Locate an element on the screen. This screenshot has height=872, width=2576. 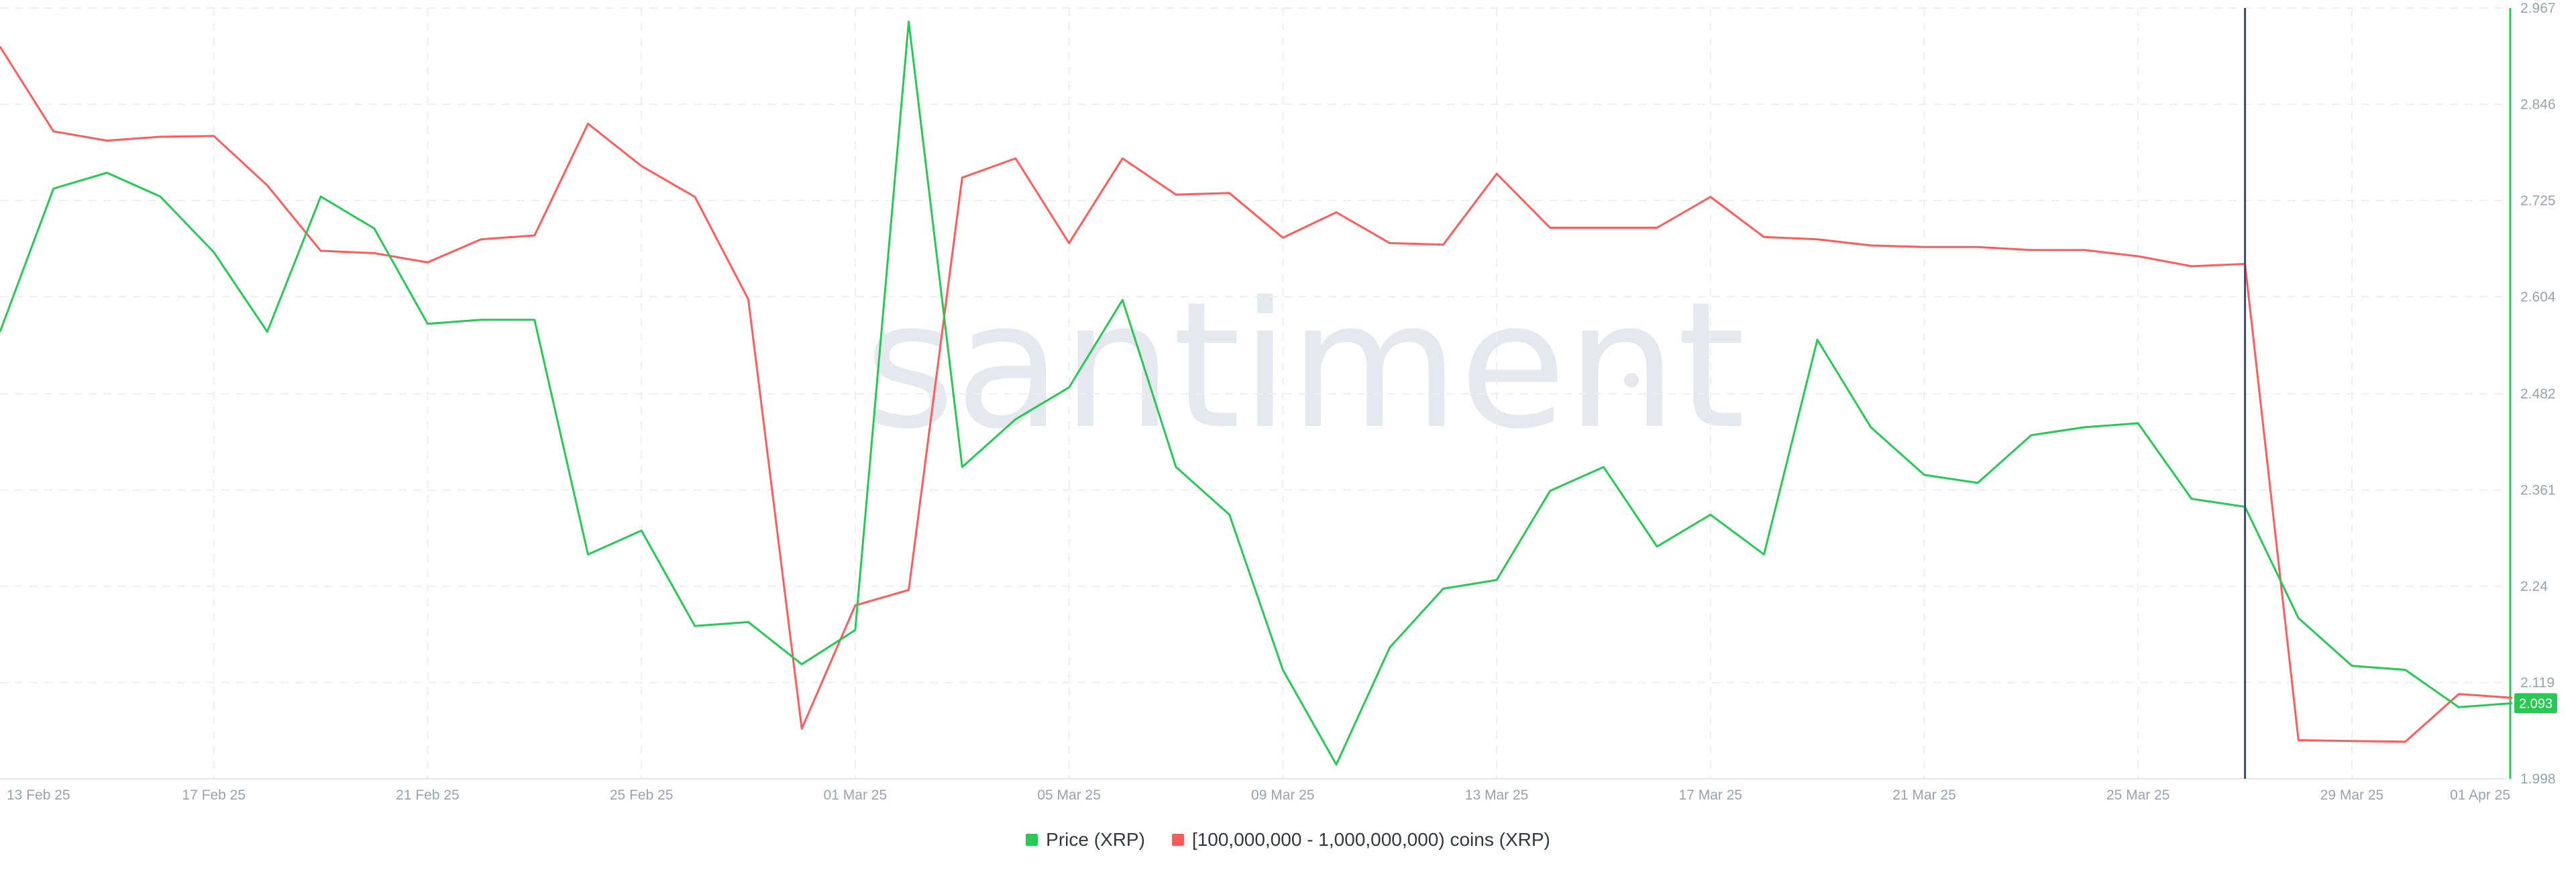
x-tick-label: 13 Feb 25 is located at coordinates (38, 795).